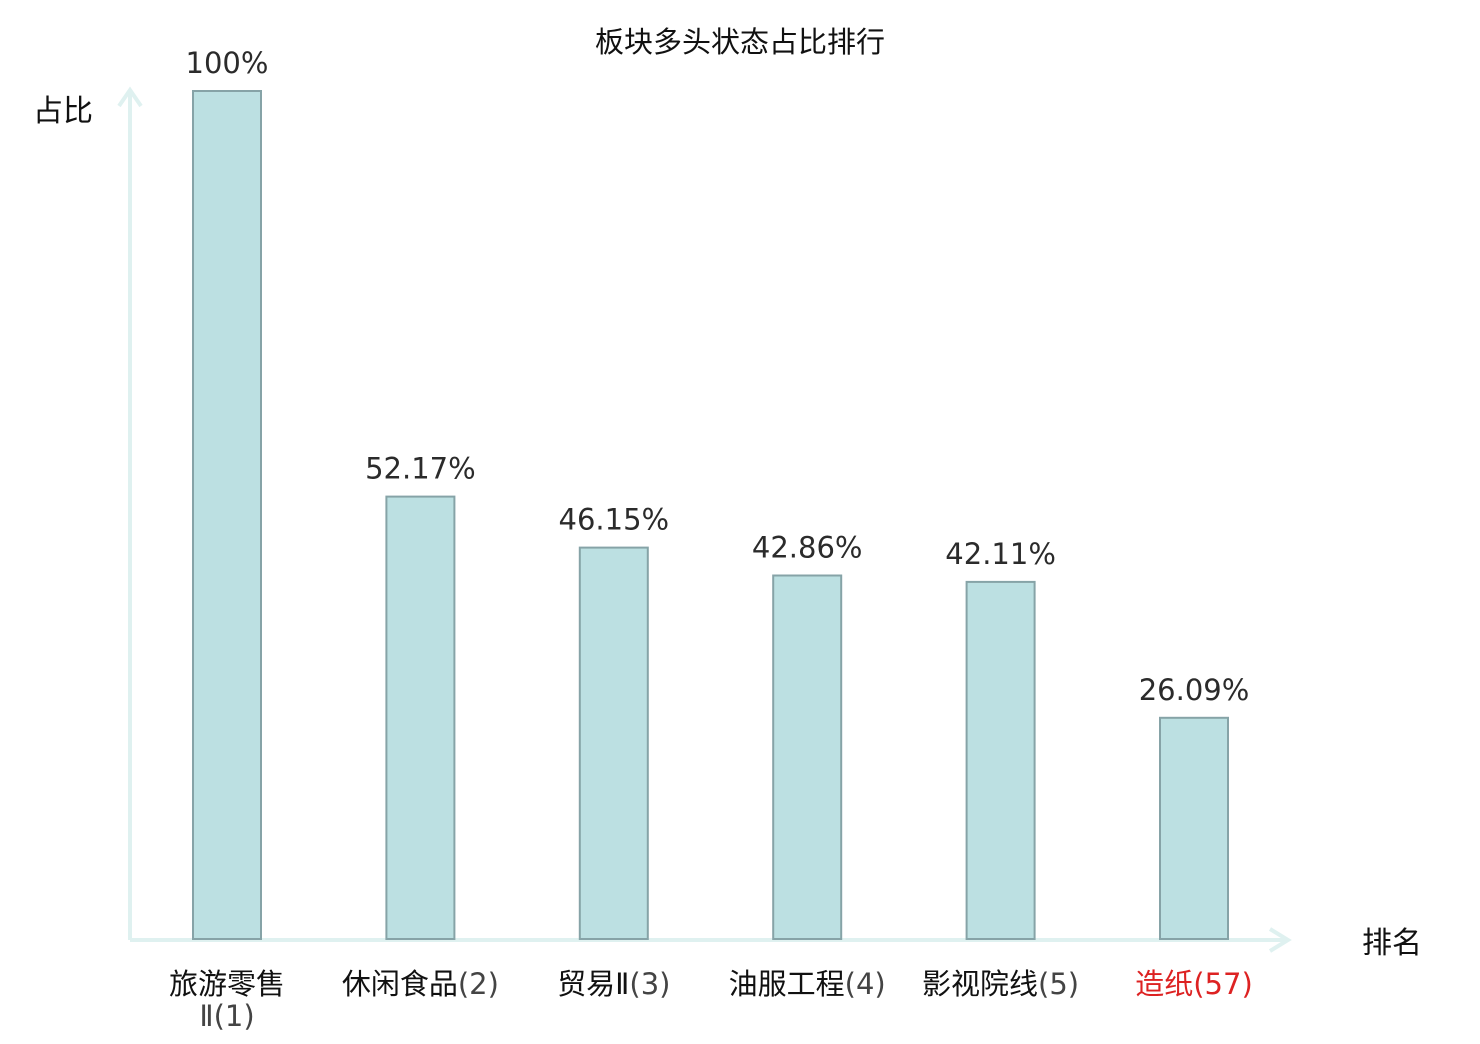  Describe the element at coordinates (614, 520) in the screenshot. I see `bar-value-label: 46.15%` at that location.